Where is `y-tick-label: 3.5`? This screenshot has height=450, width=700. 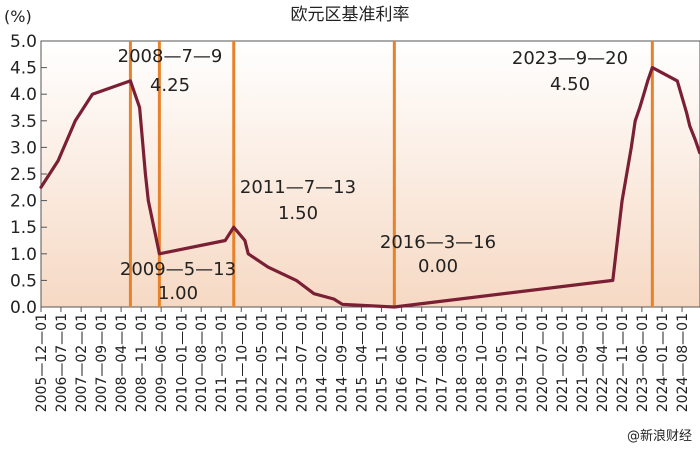
y-tick-label: 3.5 is located at coordinates (23, 122).